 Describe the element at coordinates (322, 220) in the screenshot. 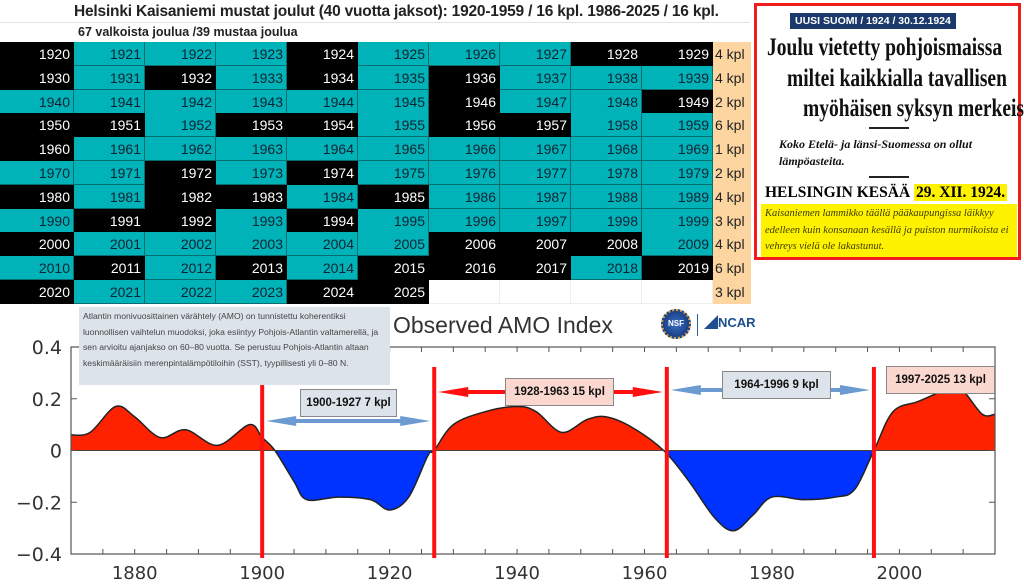

I see `black-christmas-cell: 1994` at that location.